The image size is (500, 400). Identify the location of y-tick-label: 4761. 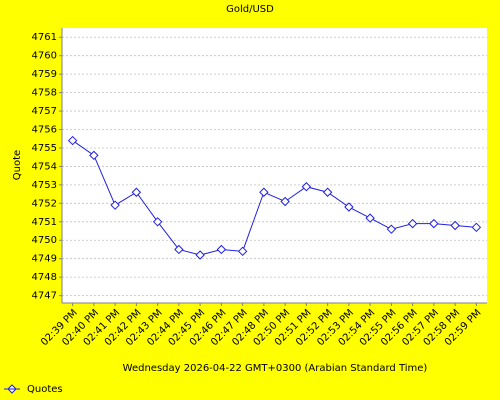
(44, 37).